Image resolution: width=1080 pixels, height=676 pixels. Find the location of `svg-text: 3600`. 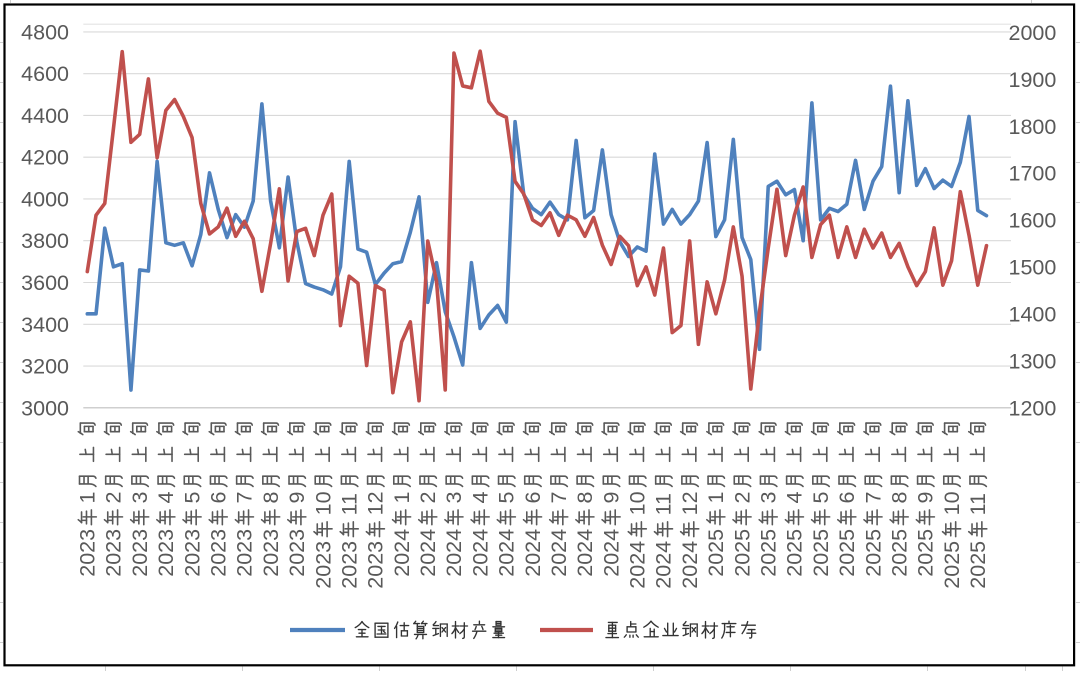

svg-text: 3600 is located at coordinates (45, 283).